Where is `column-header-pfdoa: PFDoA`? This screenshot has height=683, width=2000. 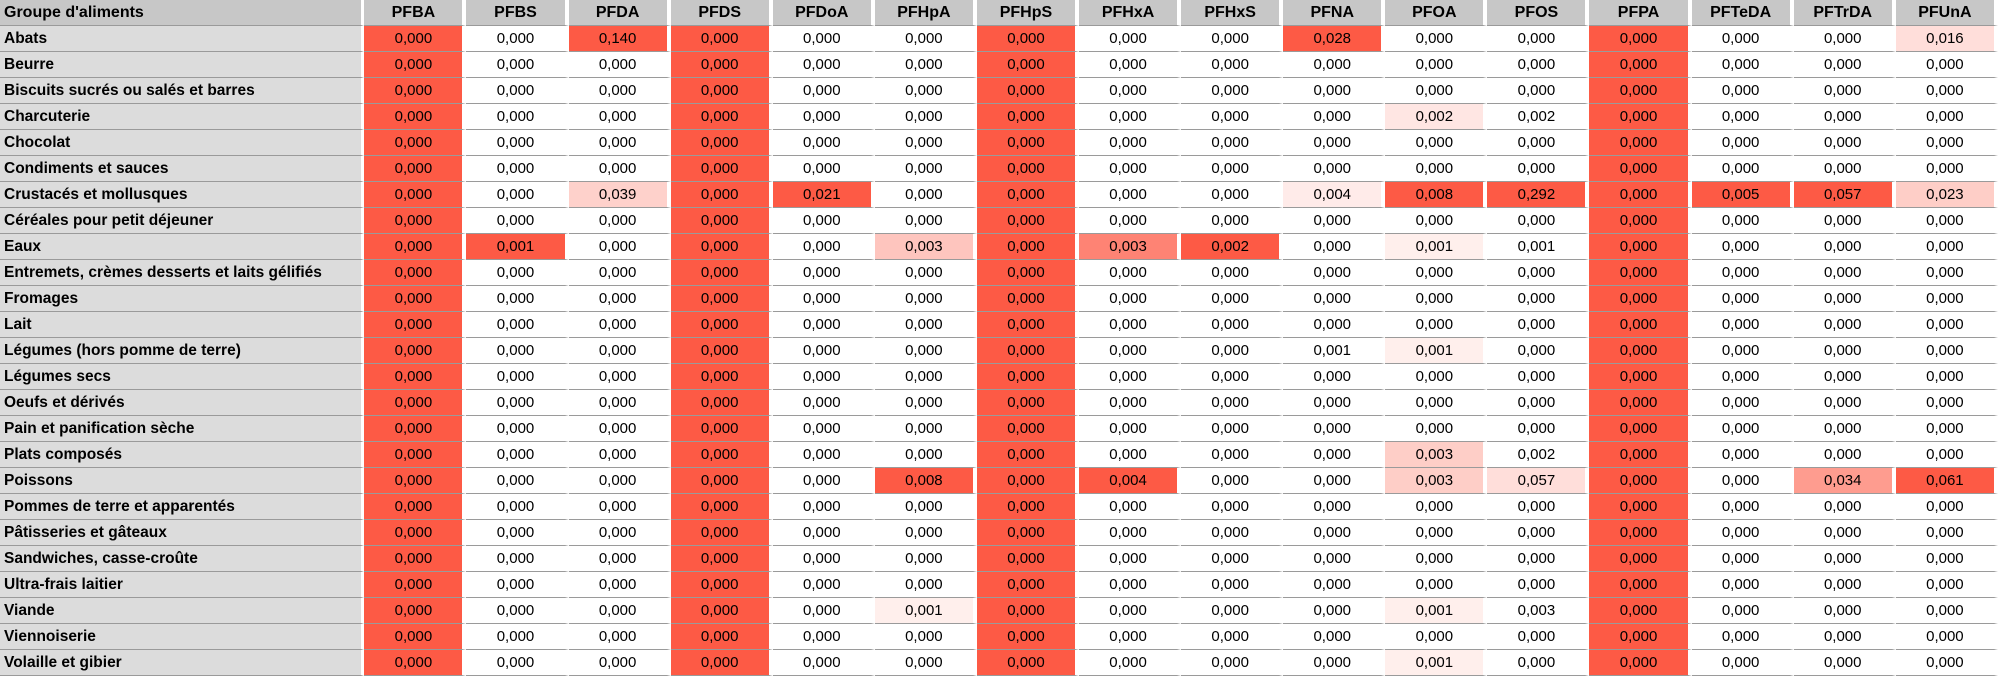 column-header-pfdoa: PFDoA is located at coordinates (823, 13).